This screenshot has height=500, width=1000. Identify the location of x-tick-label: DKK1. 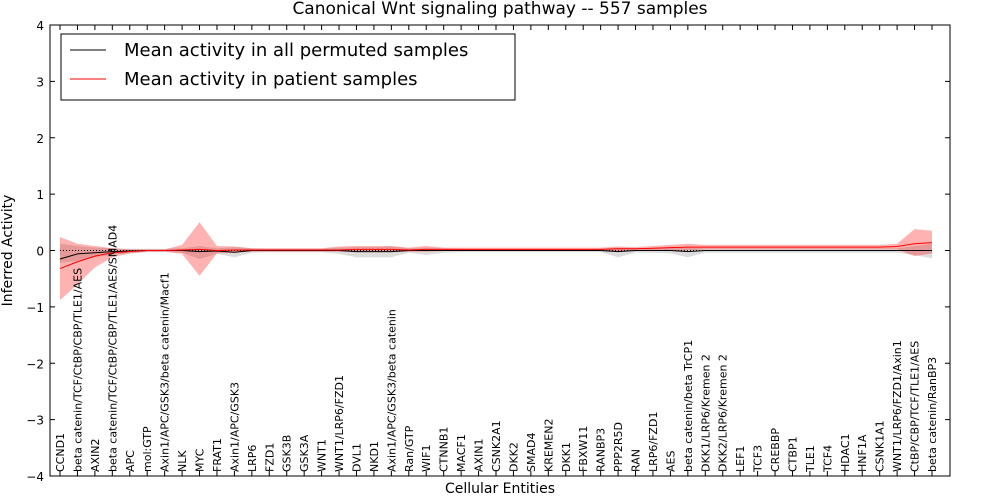
(566, 457).